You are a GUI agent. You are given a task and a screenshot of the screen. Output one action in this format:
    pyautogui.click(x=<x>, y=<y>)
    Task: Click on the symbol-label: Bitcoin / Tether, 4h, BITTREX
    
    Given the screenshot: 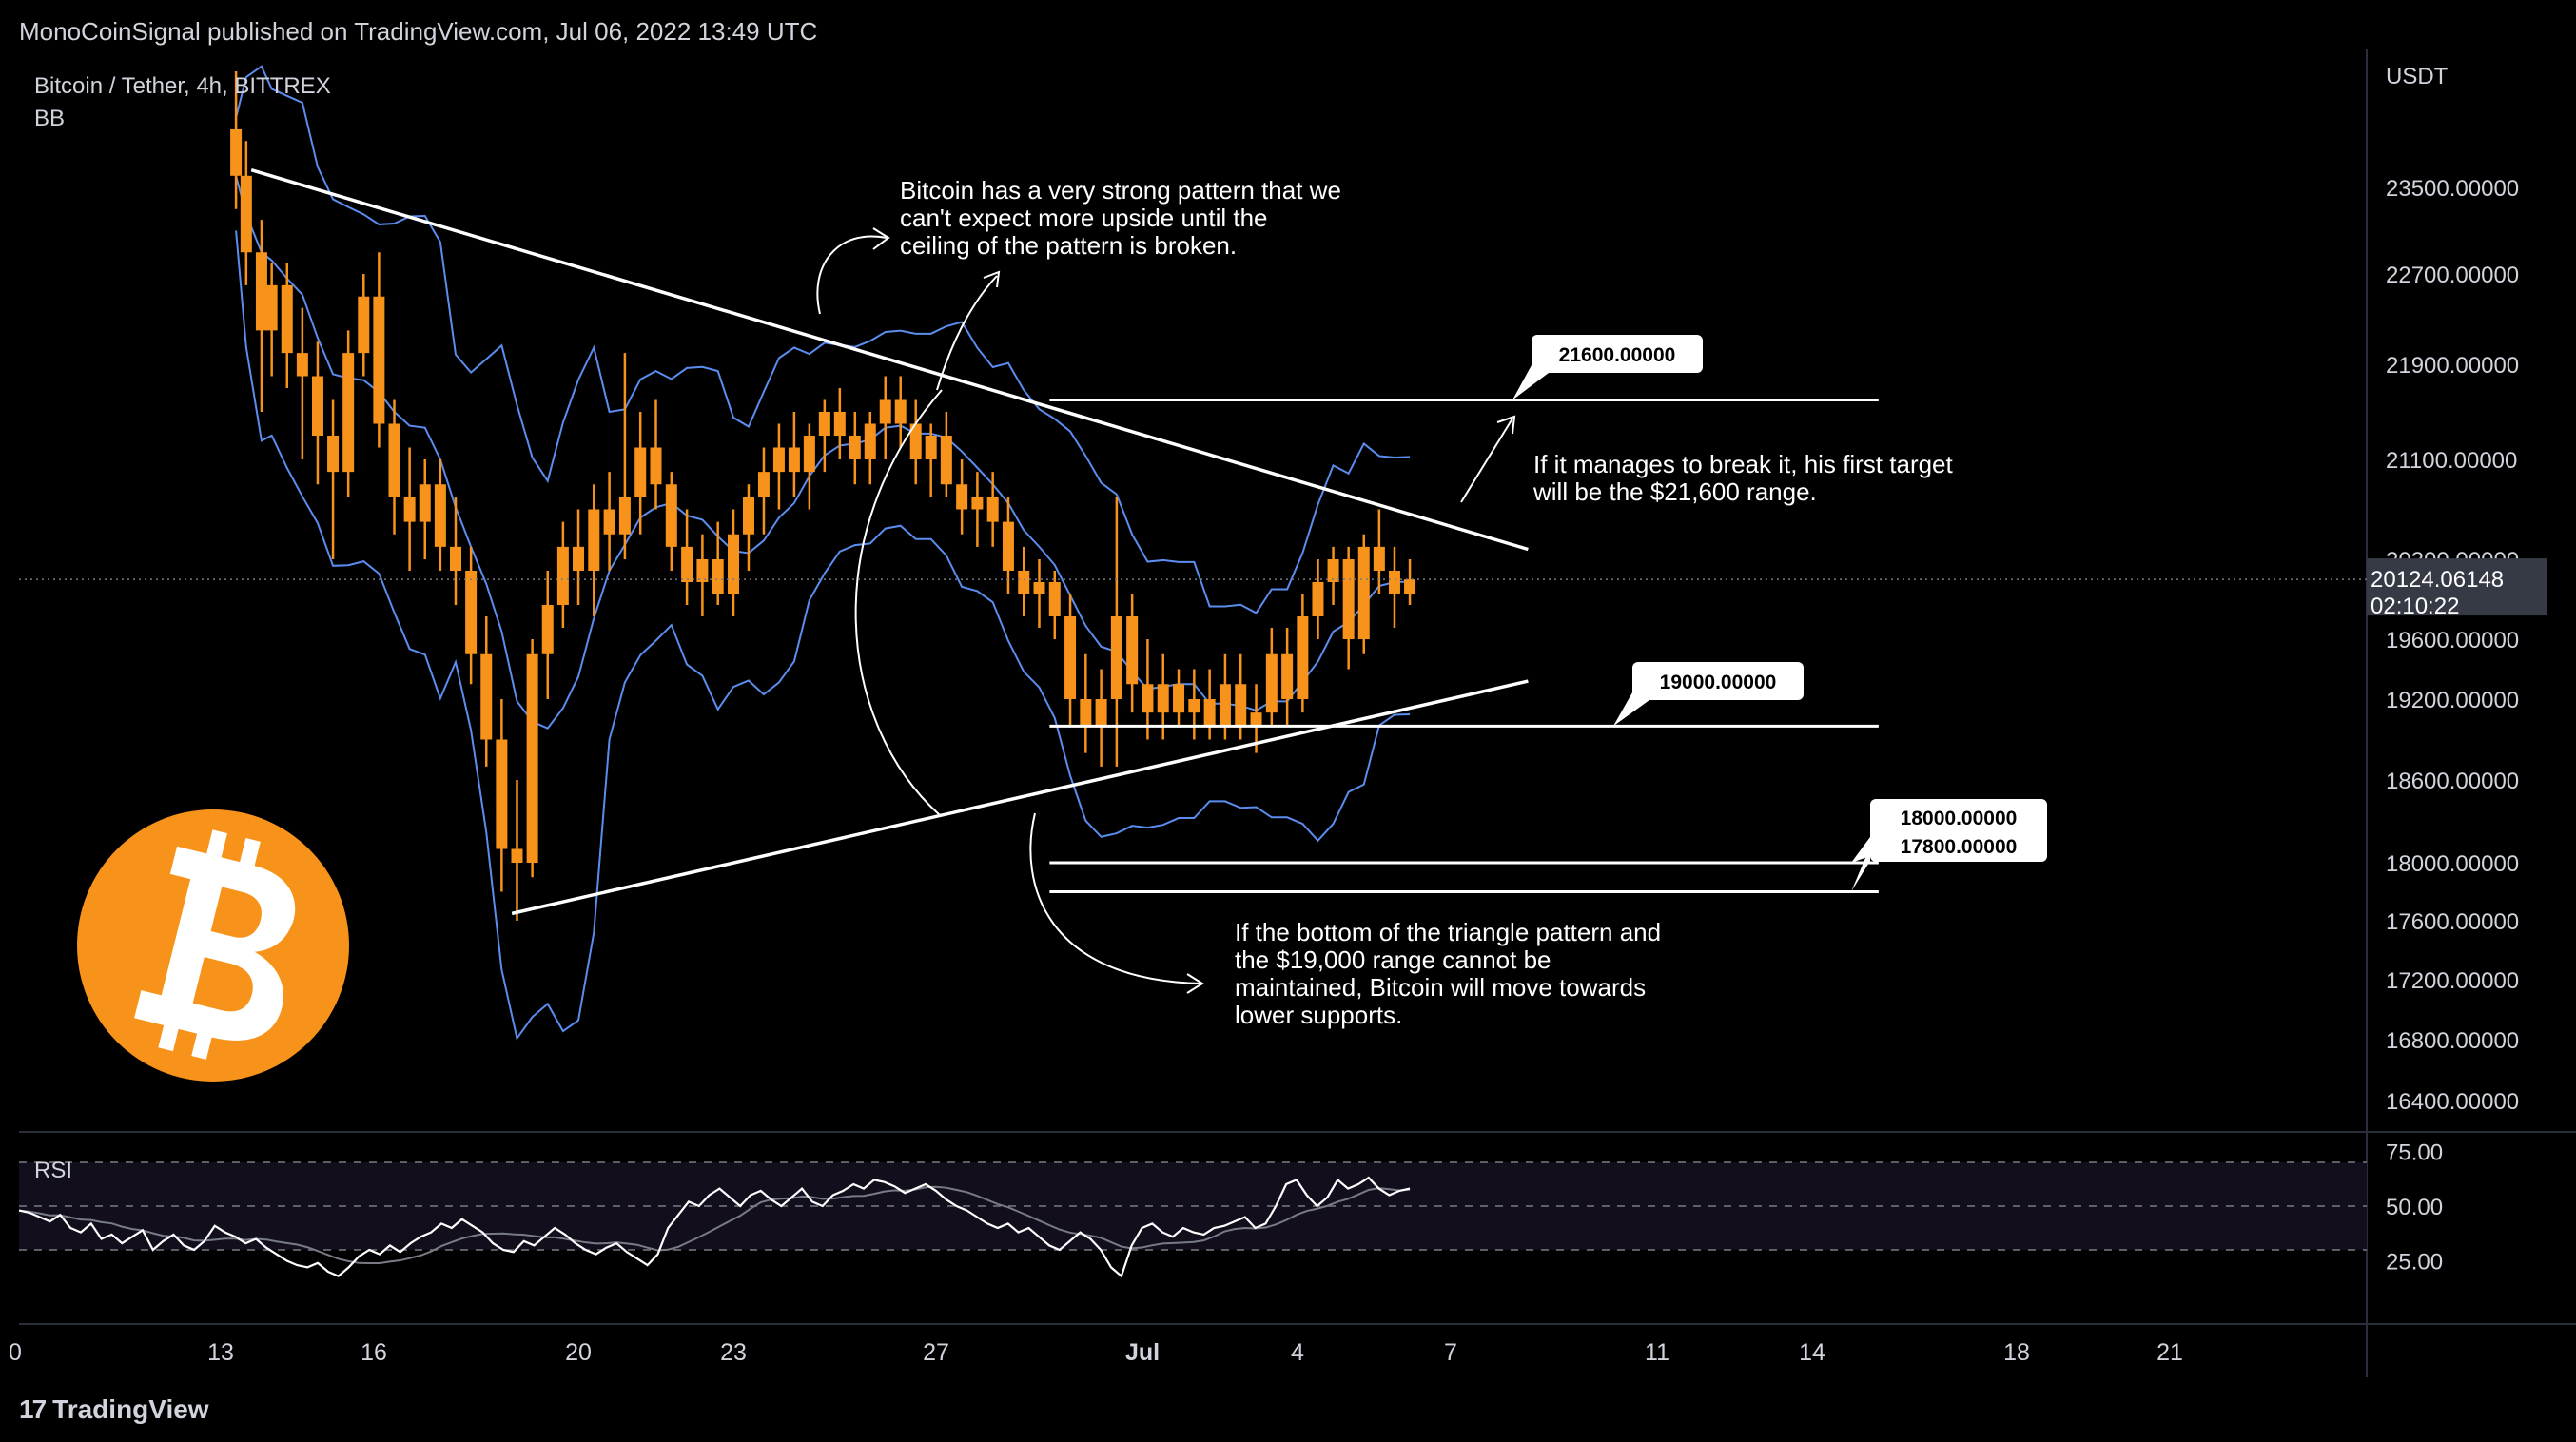 What is the action you would take?
    pyautogui.click(x=183, y=86)
    